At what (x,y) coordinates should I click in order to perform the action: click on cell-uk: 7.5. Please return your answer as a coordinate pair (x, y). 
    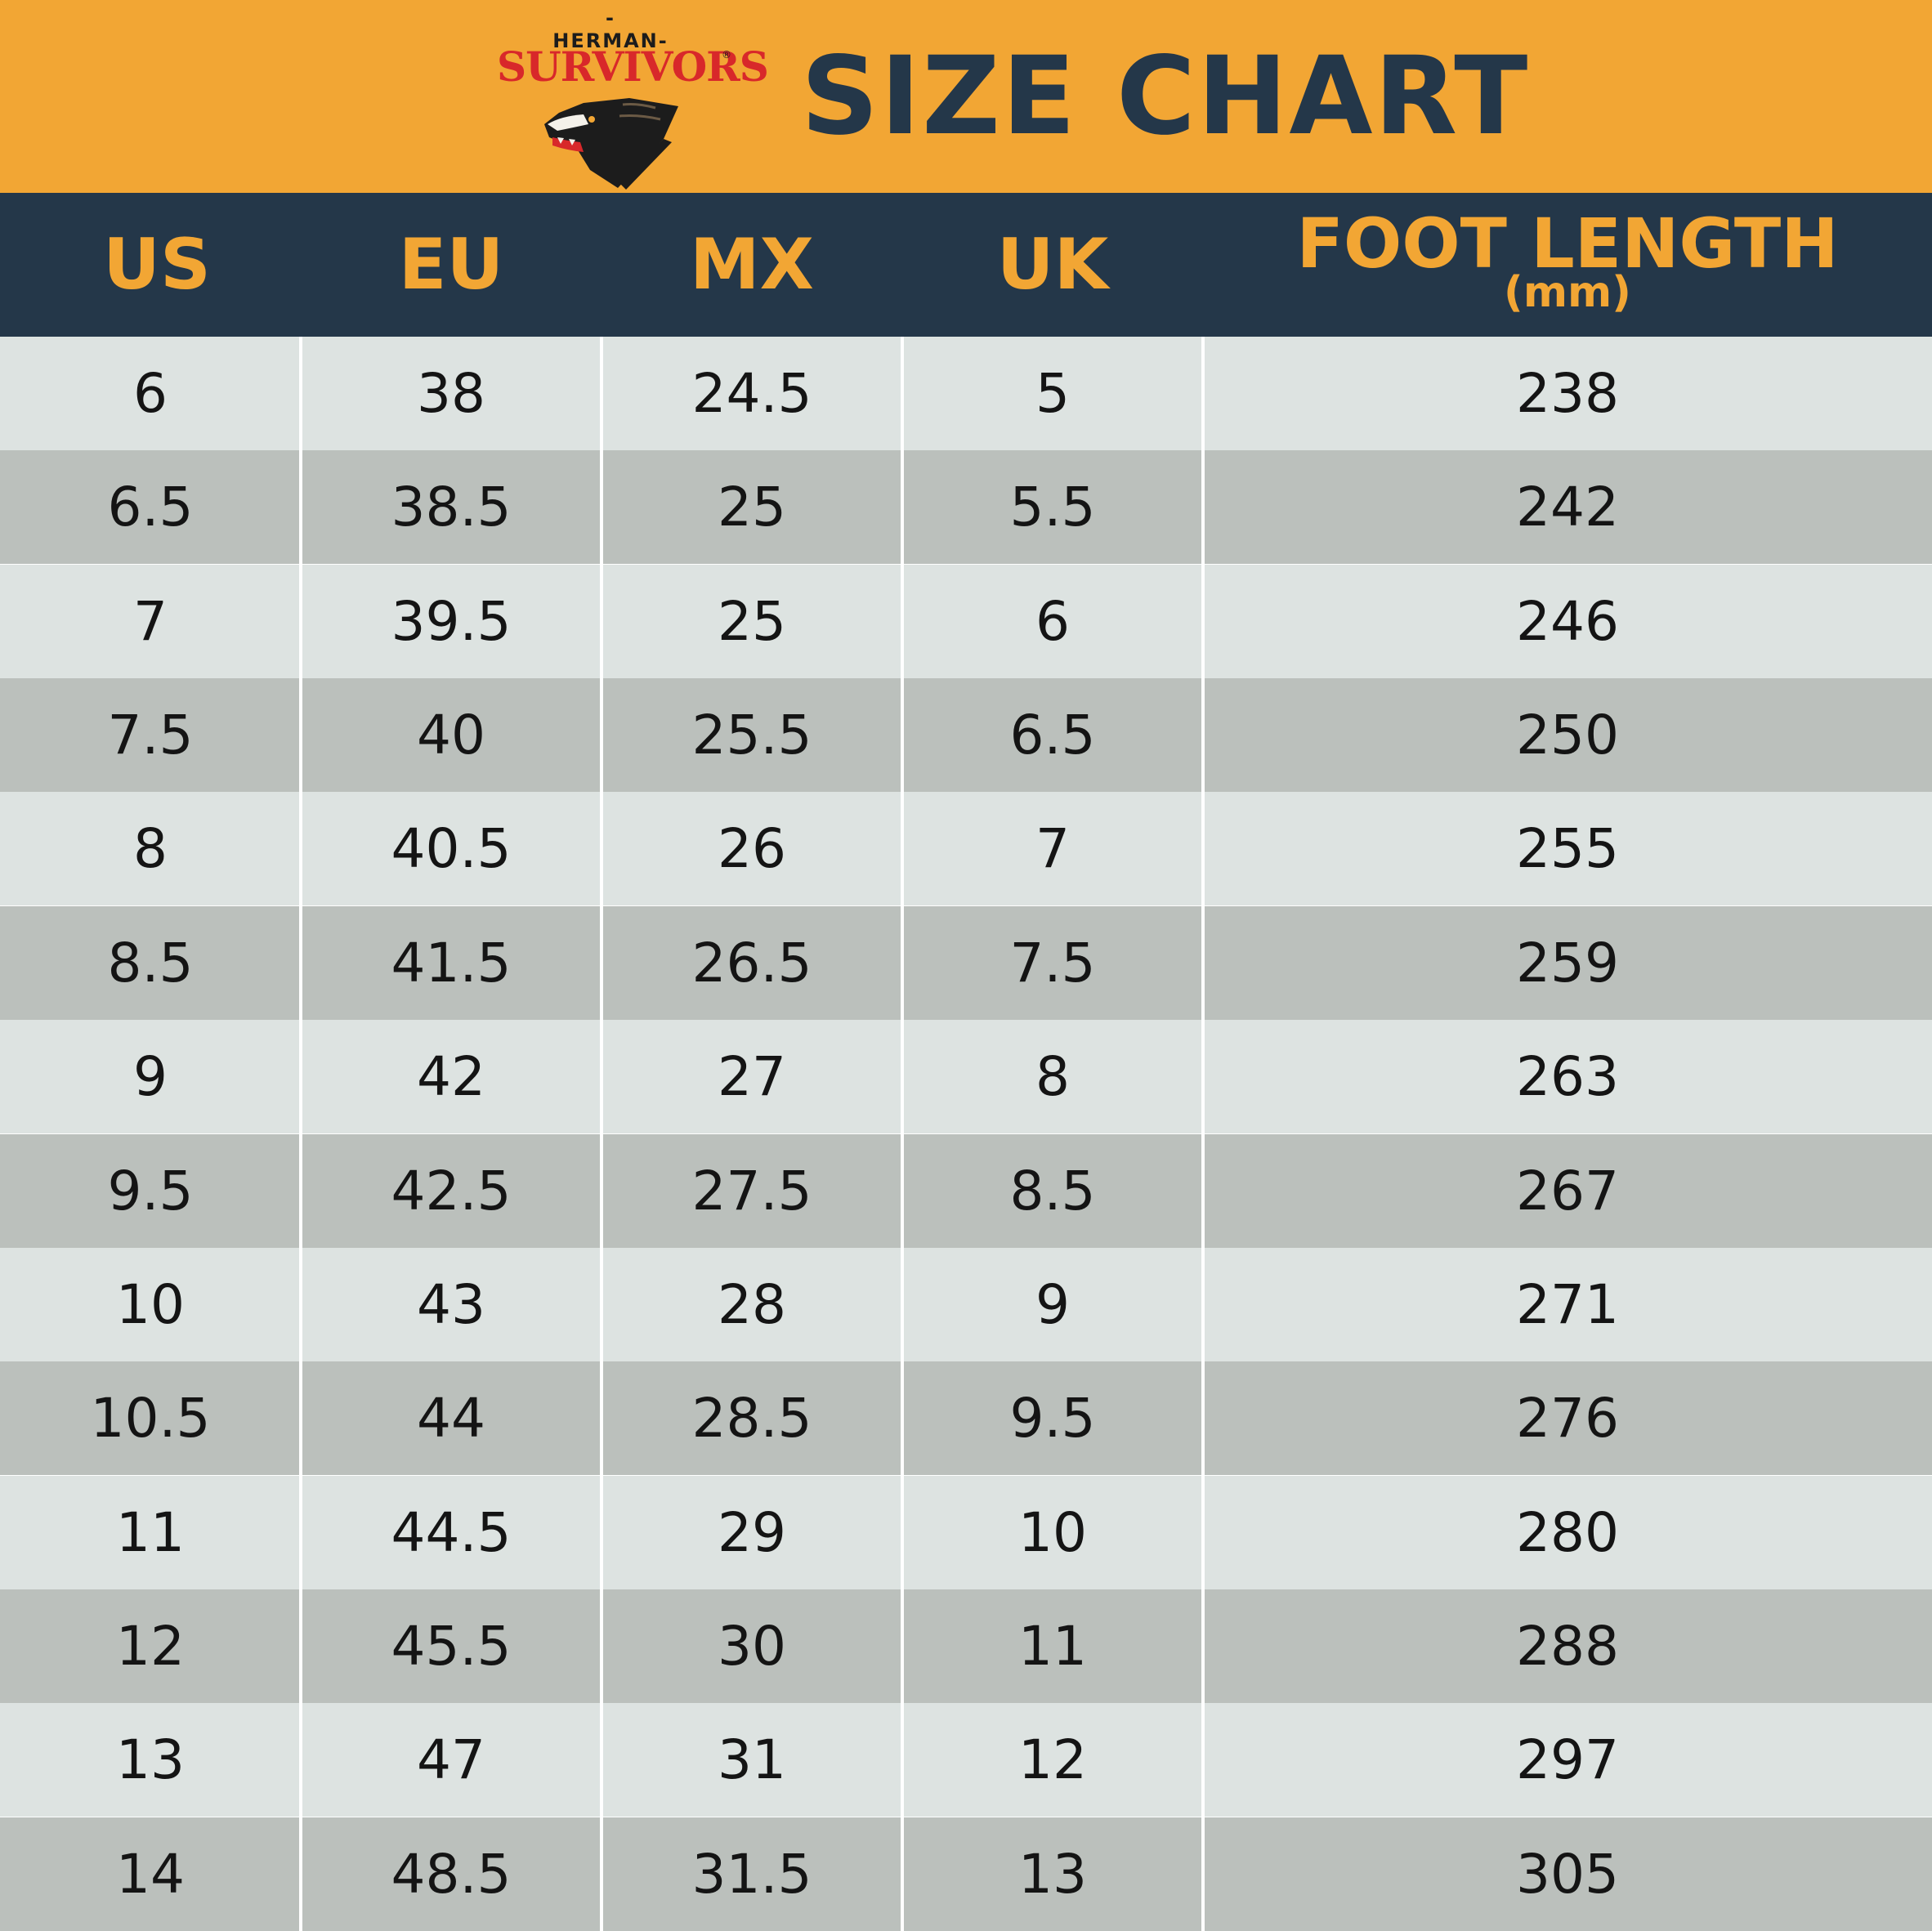
    Looking at the image, I should click on (1052, 963).